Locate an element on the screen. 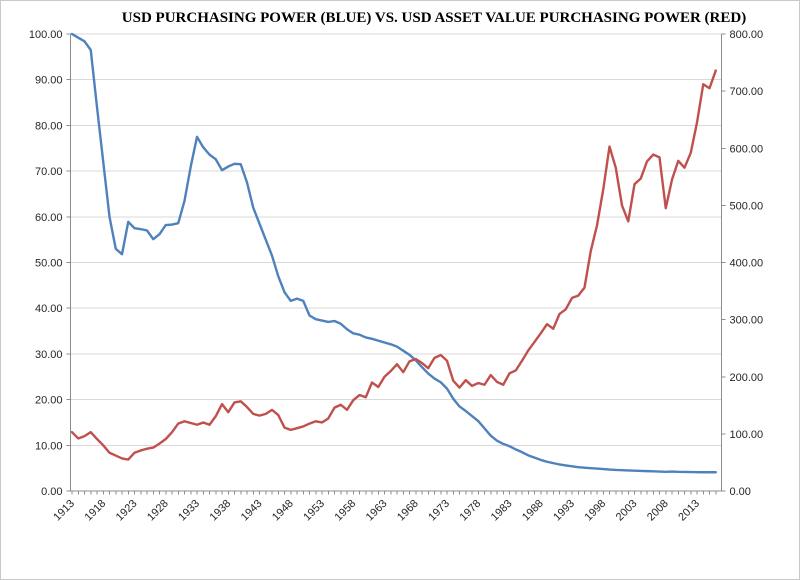 Image resolution: width=800 pixels, height=580 pixels. left-axis-tick-label: 40.00 is located at coordinates (49, 309).